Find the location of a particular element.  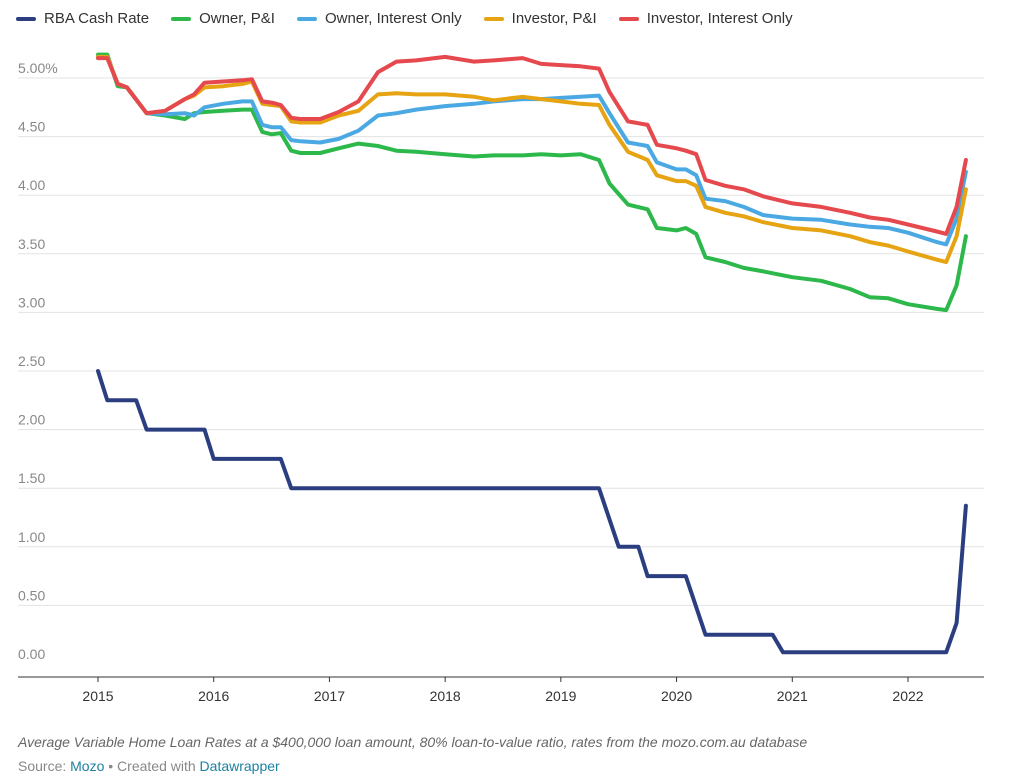

legend-item-investor-io: Investor, Interest Only is located at coordinates (705, 18).